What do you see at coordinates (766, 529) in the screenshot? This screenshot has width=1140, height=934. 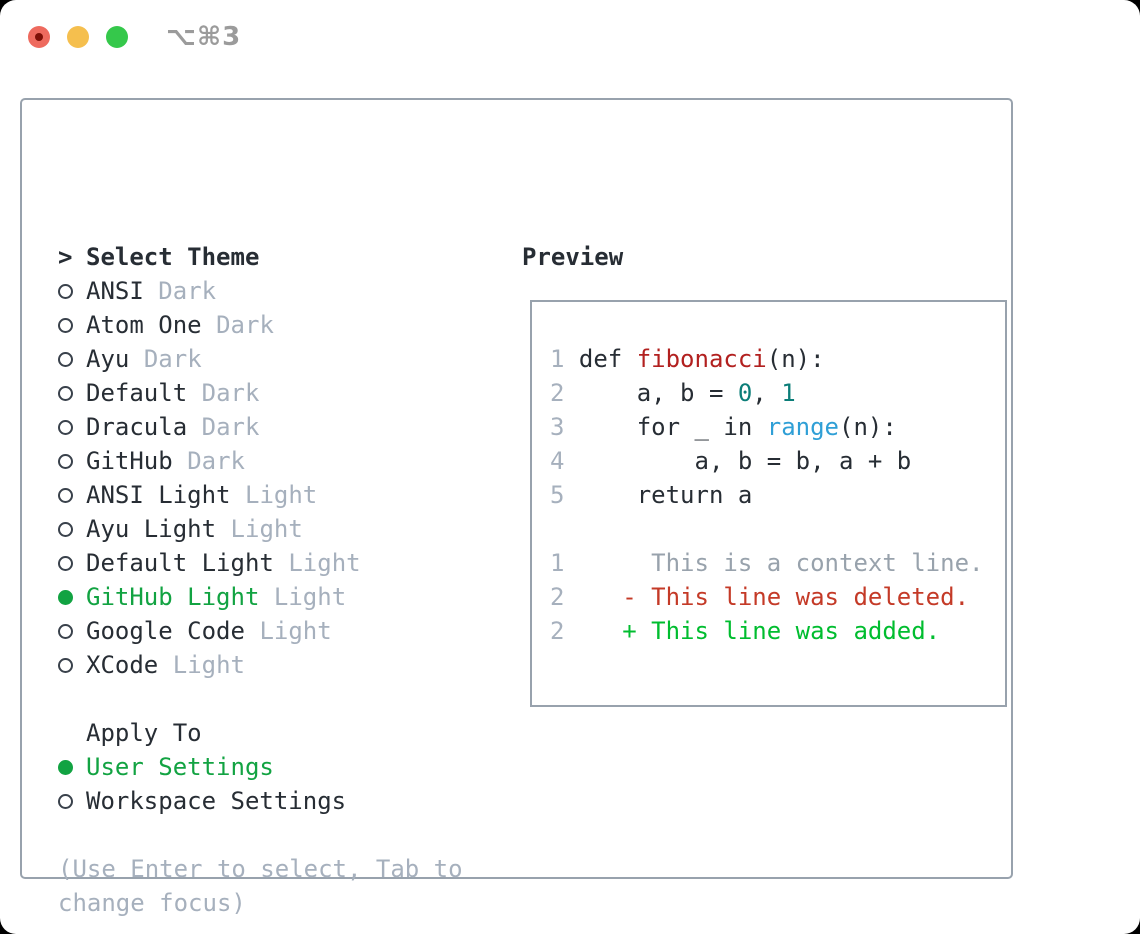 I see `code-line` at bounding box center [766, 529].